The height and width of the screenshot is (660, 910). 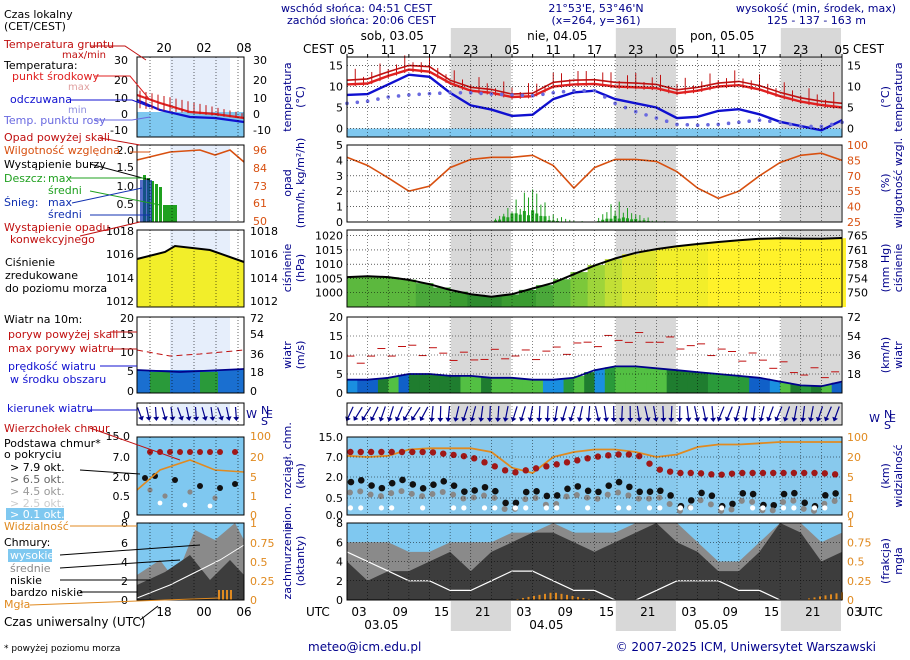 I want to click on night-band, so click(x=480, y=42).